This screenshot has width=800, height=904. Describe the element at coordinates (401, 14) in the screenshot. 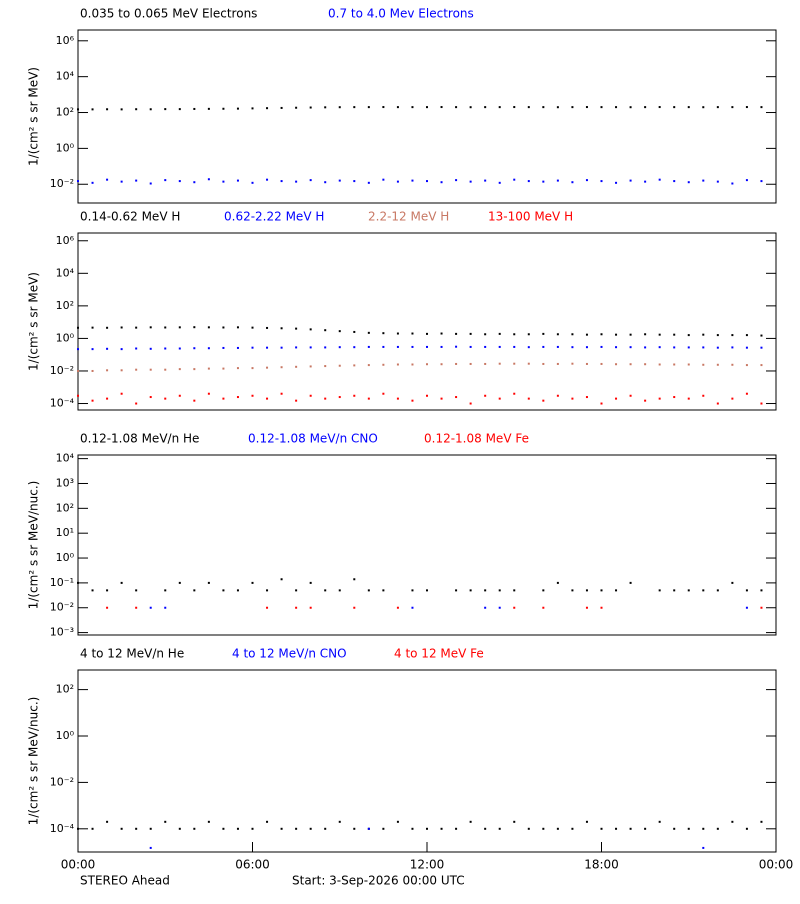

I see `legend-entry: 0.7 to 4.0 Mev Electrons` at that location.